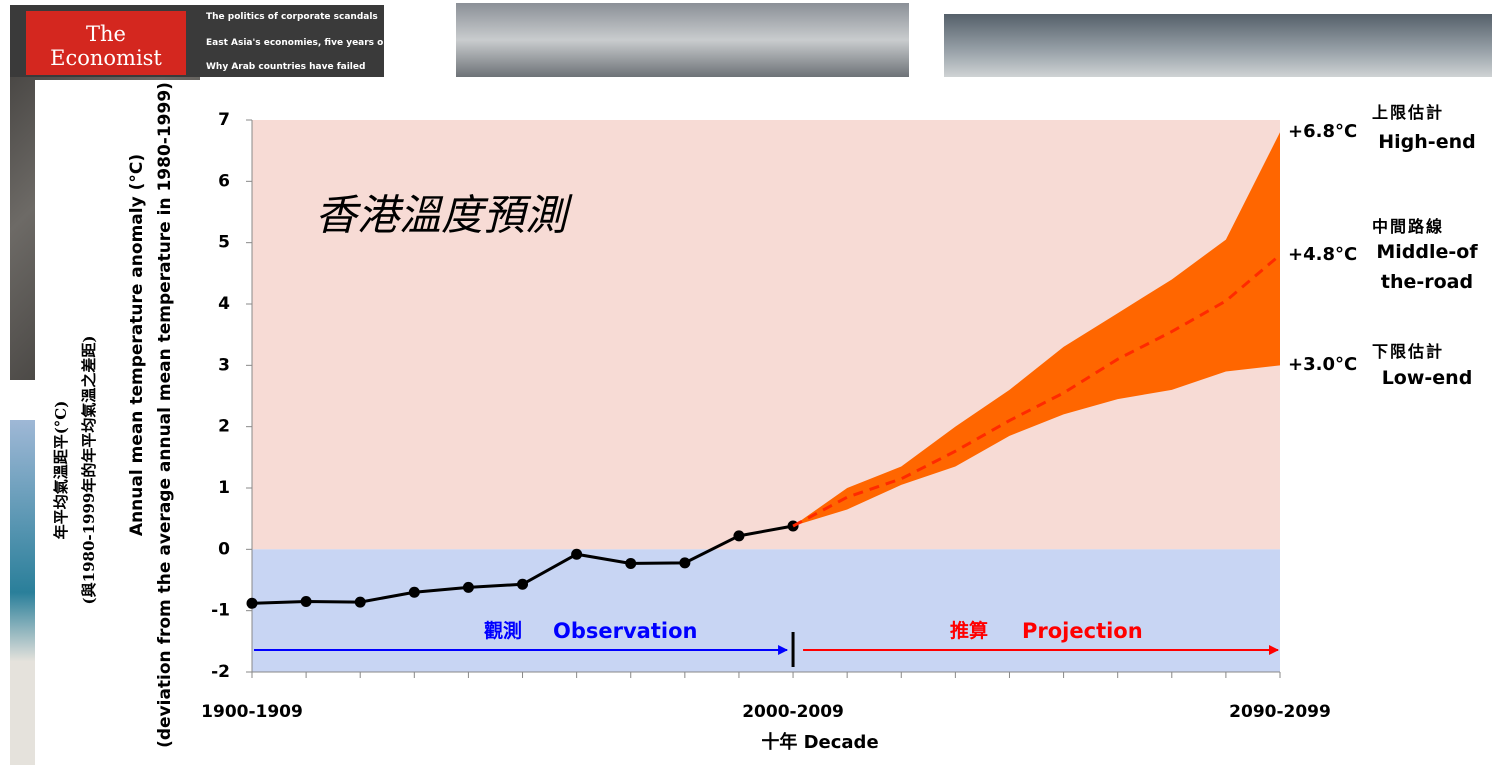 The height and width of the screenshot is (765, 1492). Describe the element at coordinates (224, 549) in the screenshot. I see `y-tick-label: 0` at that location.